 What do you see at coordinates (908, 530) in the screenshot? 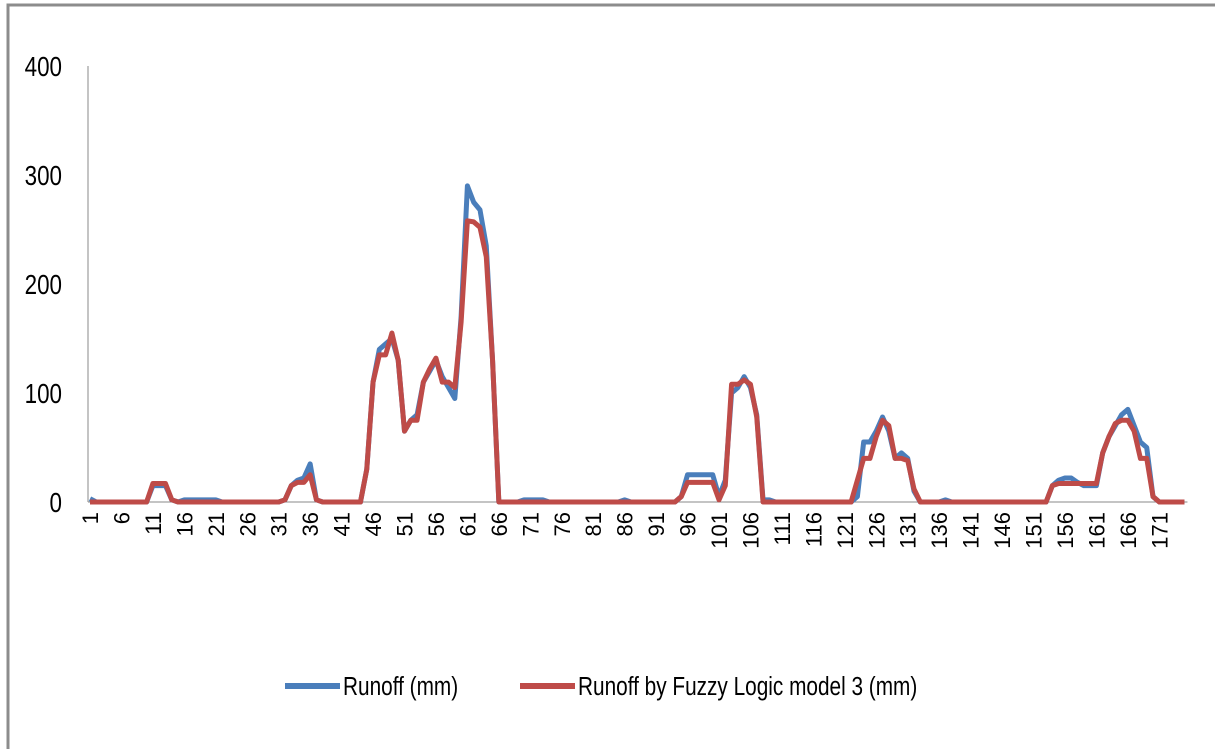
I see `x-tick-label: 131` at bounding box center [908, 530].